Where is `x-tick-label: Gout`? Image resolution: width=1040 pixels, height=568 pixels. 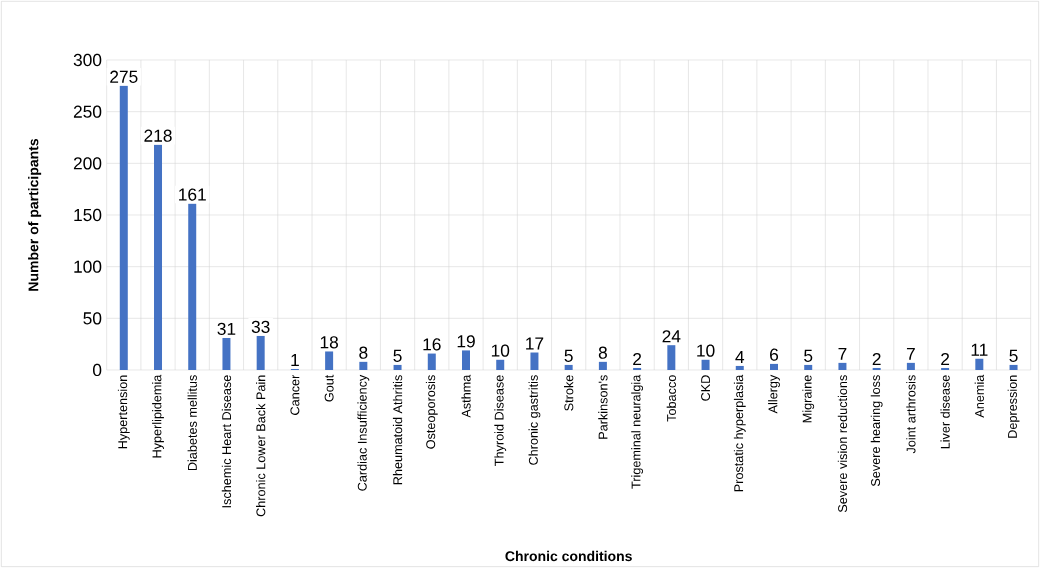
x-tick-label: Gout is located at coordinates (329, 388).